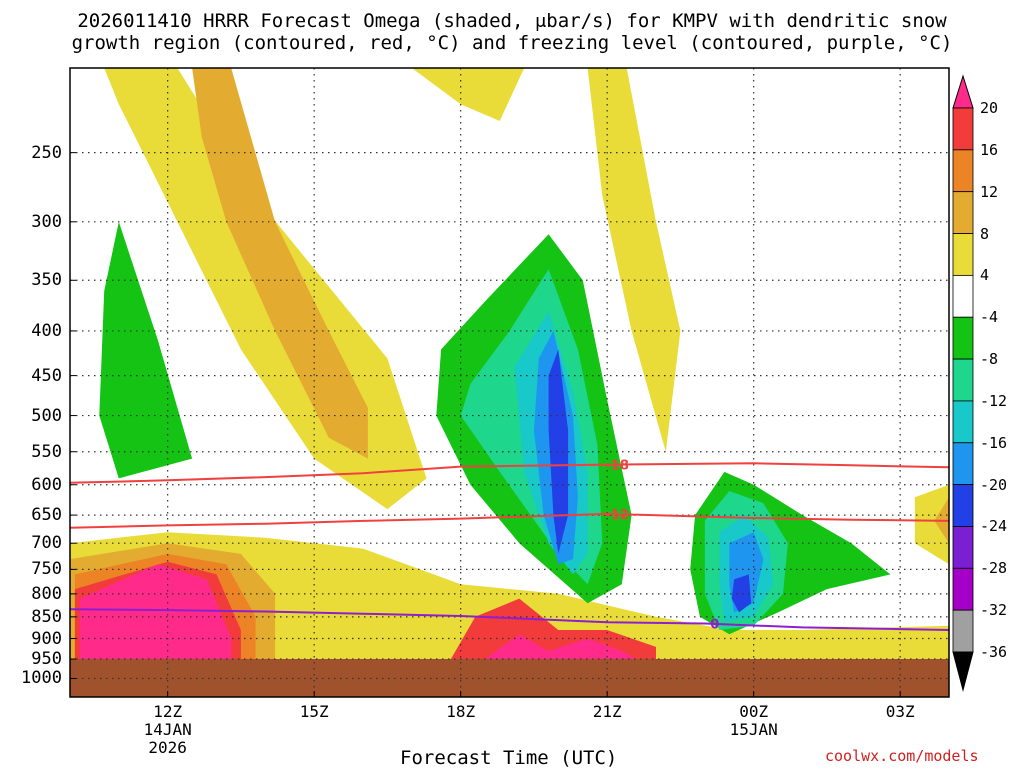 This screenshot has height=769, width=1024. Describe the element at coordinates (985, 275) in the screenshot. I see `colorbar-label: 4` at that location.